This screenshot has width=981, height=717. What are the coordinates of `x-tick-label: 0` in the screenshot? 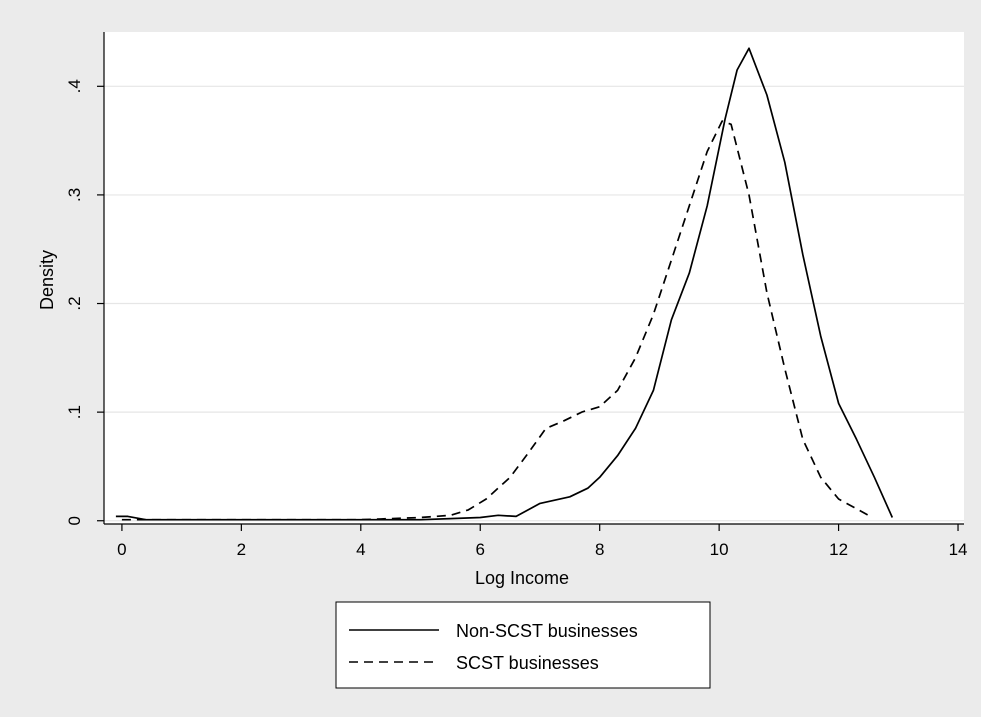 It's located at (121, 549).